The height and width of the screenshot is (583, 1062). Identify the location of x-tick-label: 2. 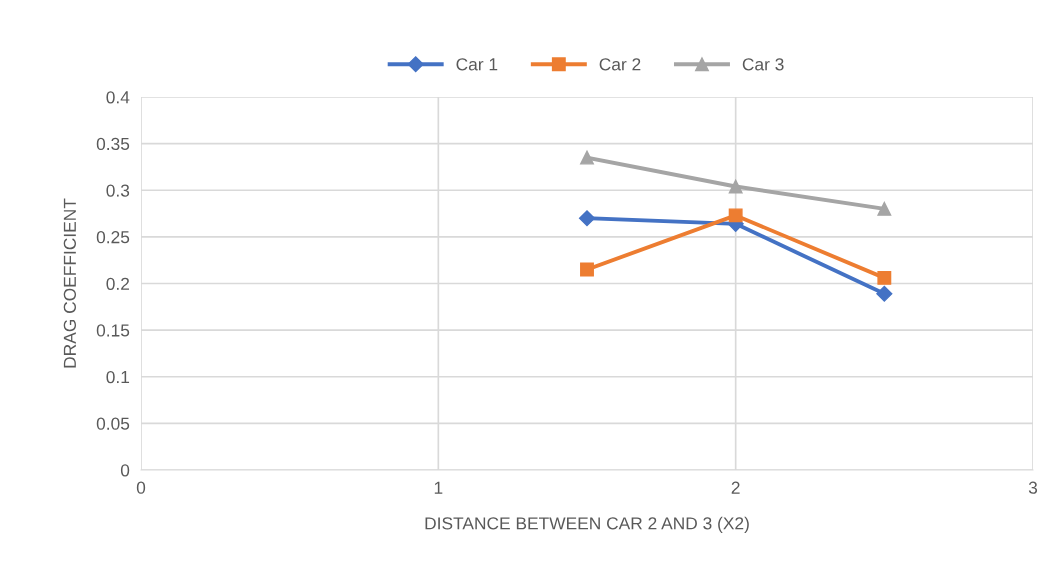
(735, 487).